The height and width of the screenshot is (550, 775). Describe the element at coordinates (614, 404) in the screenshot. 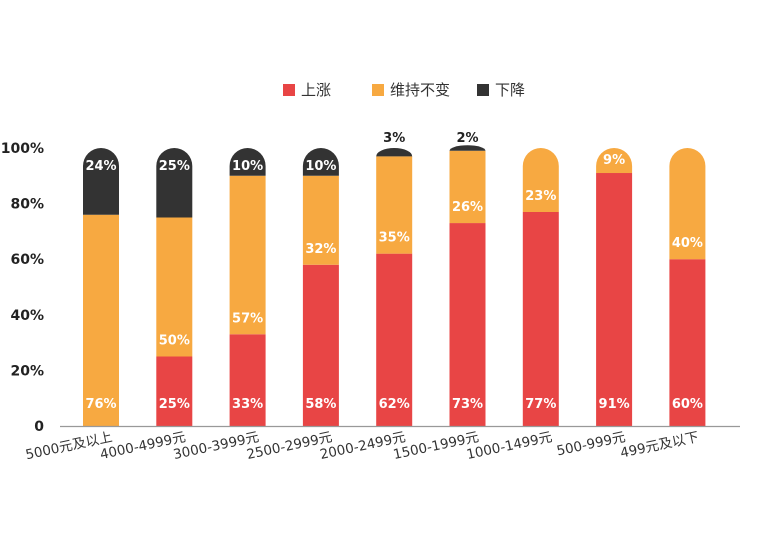

I see `data-label: 91%` at that location.